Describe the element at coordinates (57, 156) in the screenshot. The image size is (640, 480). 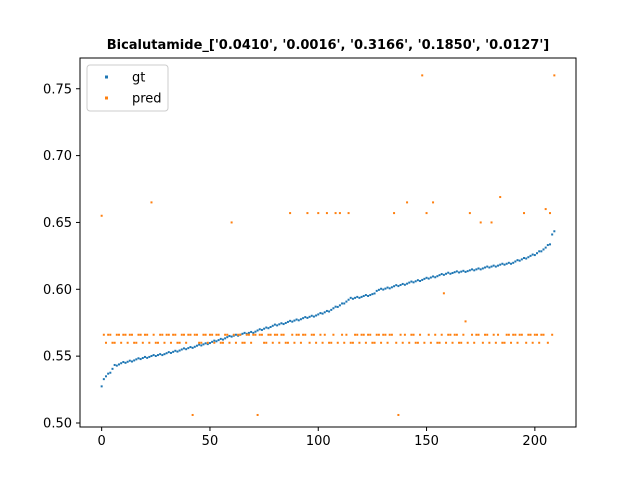
I see `y-tick-label: 0.70` at that location.